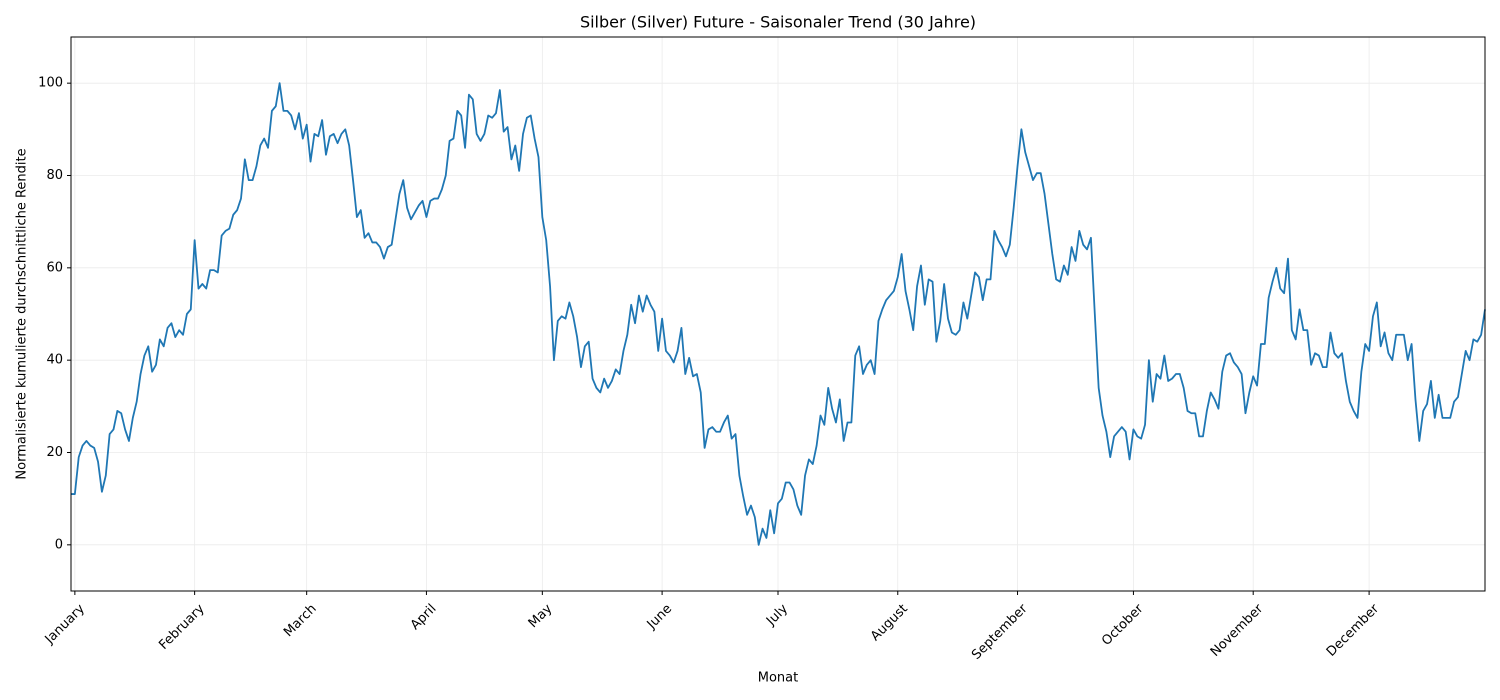 The width and height of the screenshot is (1500, 700). What do you see at coordinates (54, 360) in the screenshot?
I see `y-tick-label: 40` at bounding box center [54, 360].